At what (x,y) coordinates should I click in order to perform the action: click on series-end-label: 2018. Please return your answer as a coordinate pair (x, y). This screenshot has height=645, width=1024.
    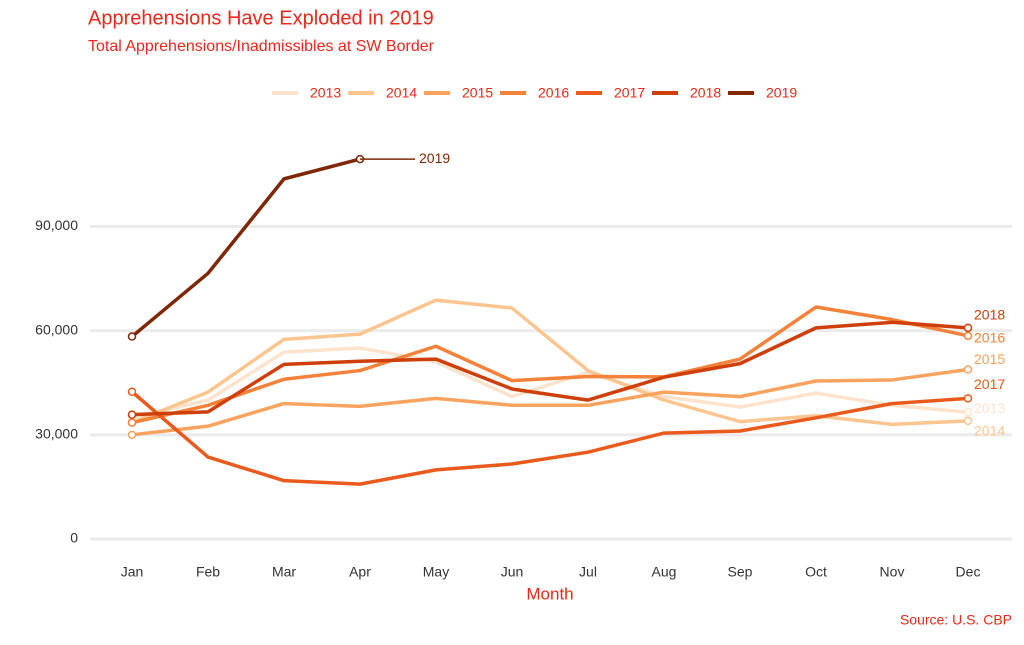
    Looking at the image, I should click on (989, 315).